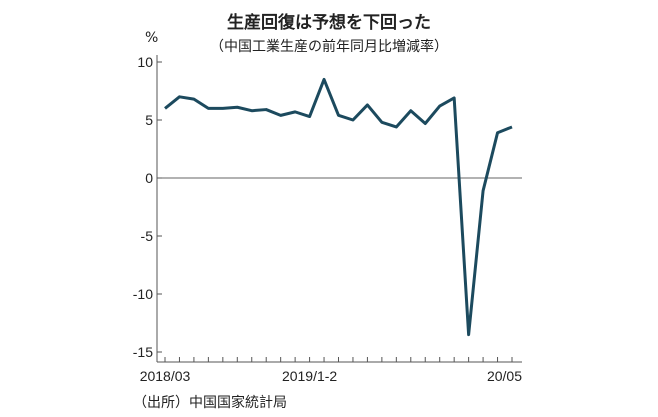 The height and width of the screenshot is (417, 658). What do you see at coordinates (143, 294) in the screenshot?
I see `y-tick-label: -10` at bounding box center [143, 294].